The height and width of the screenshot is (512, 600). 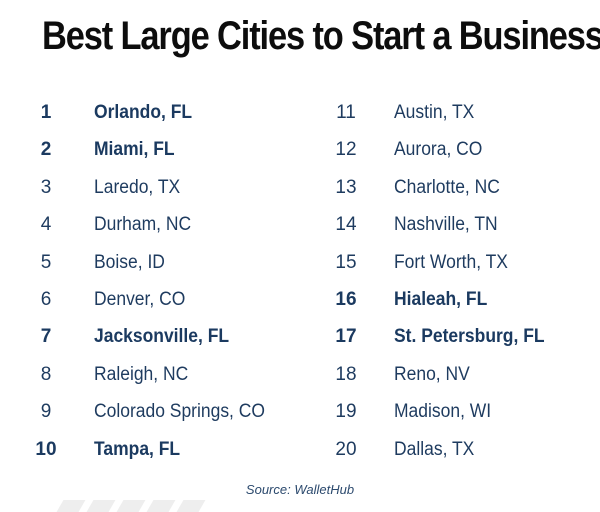 What do you see at coordinates (129, 262) in the screenshot?
I see `city-name: Boise, ID` at bounding box center [129, 262].